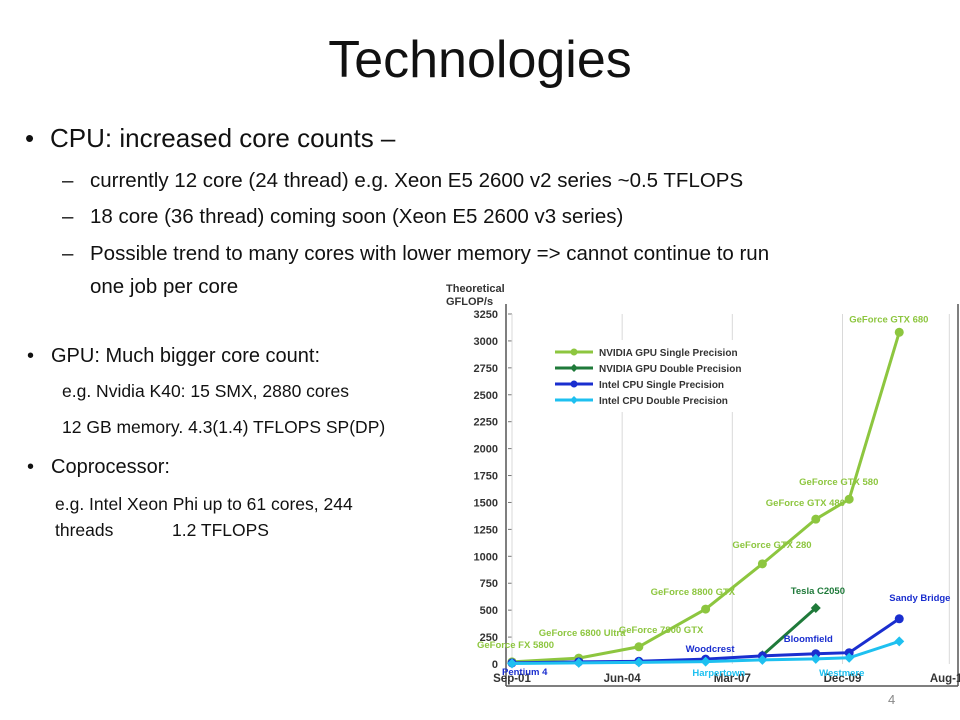 The image size is (960, 720). What do you see at coordinates (469, 302) in the screenshot?
I see `y-axis-label: GFLOP/s` at bounding box center [469, 302].